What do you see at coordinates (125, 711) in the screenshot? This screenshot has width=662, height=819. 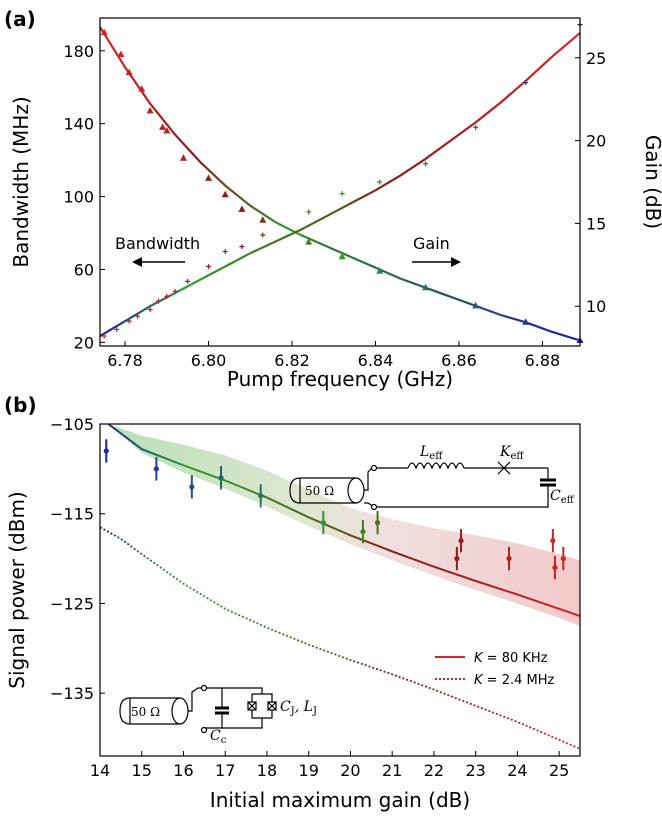 I see `coax-body-bottom` at bounding box center [125, 711].